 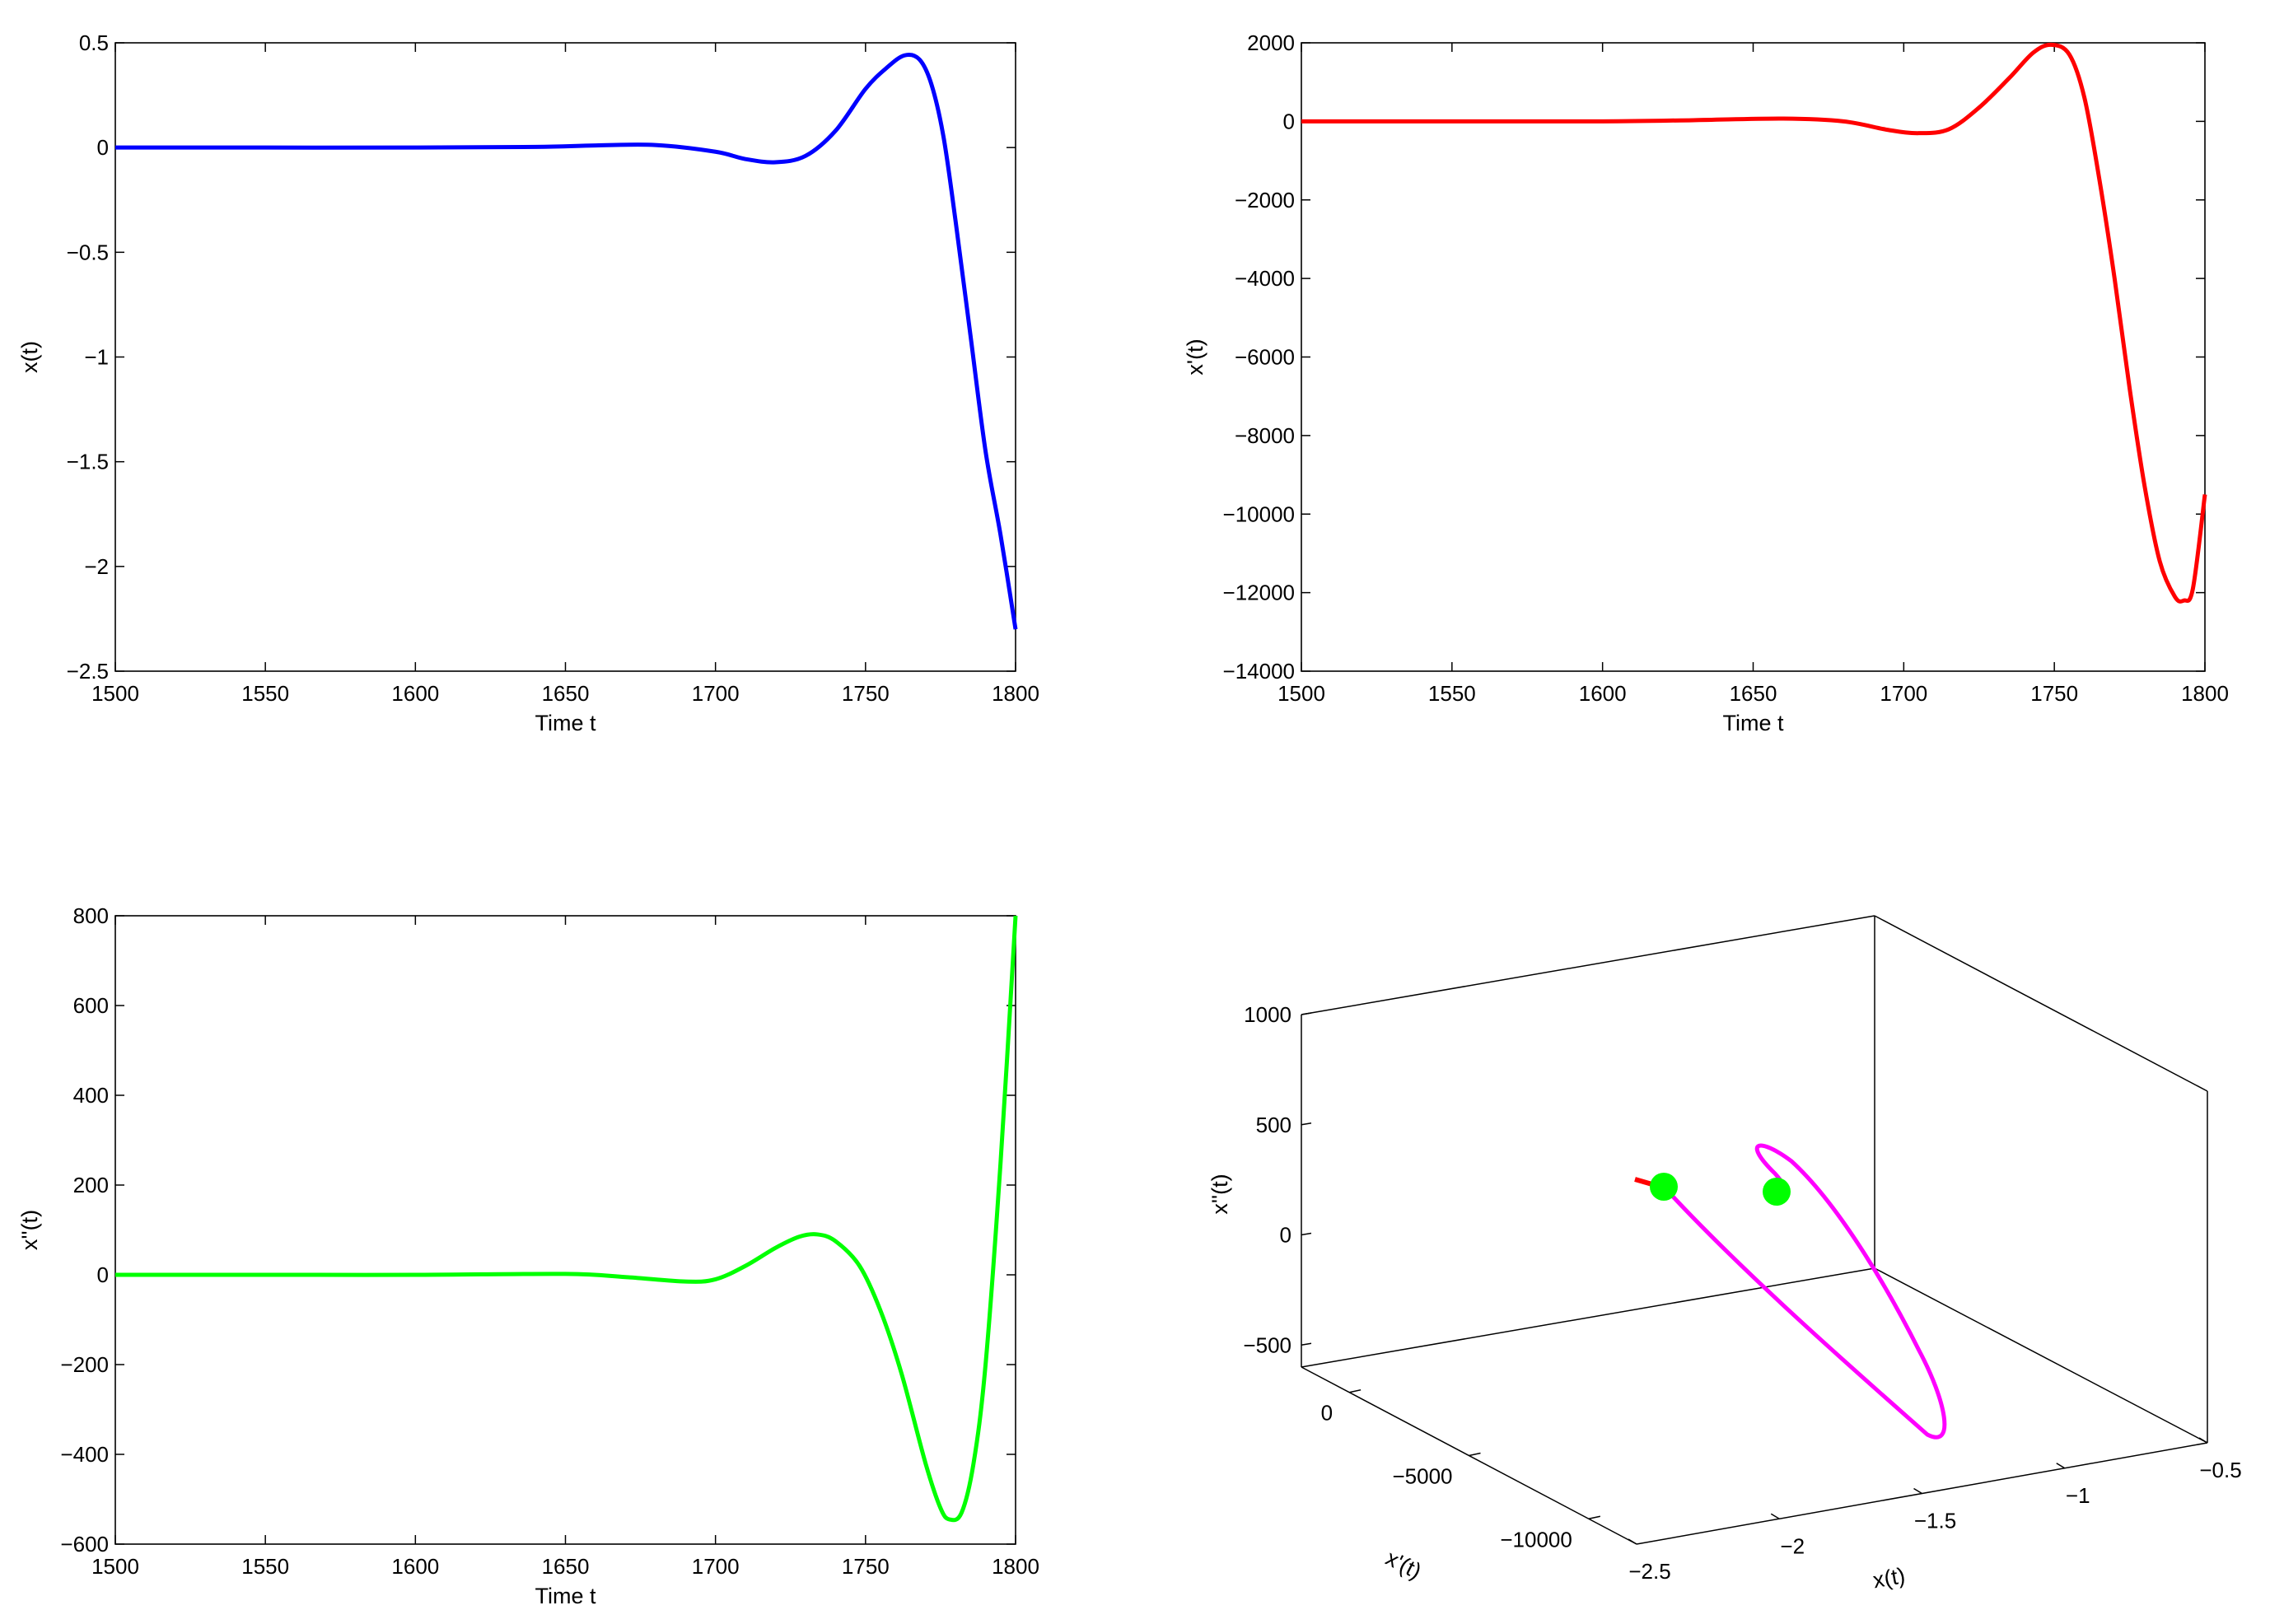 I want to click on y-tick-label: 600, so click(x=91, y=1005).